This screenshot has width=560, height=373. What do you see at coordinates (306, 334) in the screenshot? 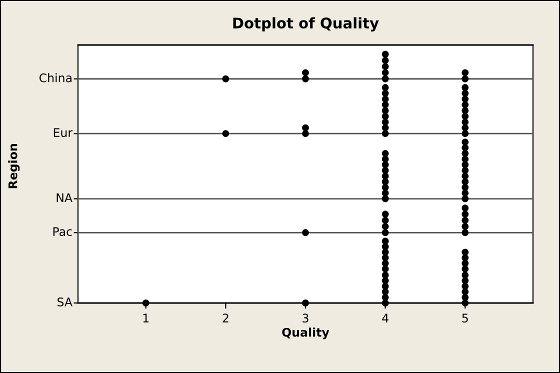
I see `x-axis-title: Quality` at bounding box center [306, 334].